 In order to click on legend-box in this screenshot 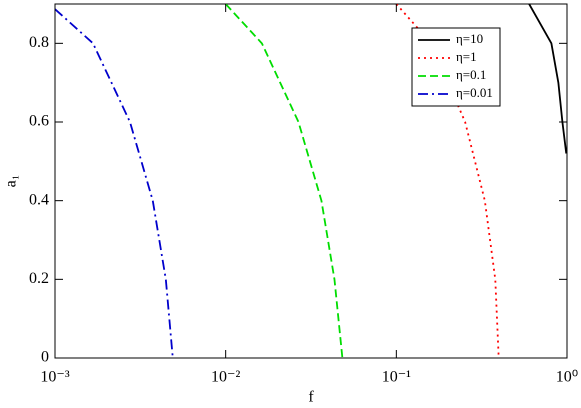, I will do `click(456, 67)`.